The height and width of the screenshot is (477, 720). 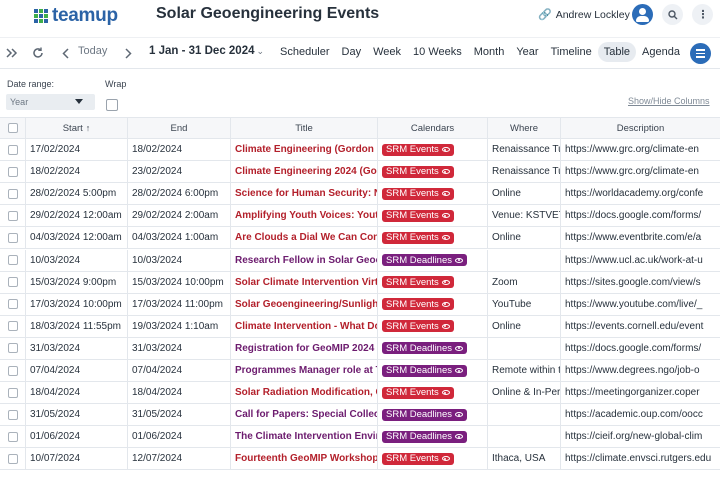 What do you see at coordinates (642, 14) in the screenshot?
I see `avatar` at bounding box center [642, 14].